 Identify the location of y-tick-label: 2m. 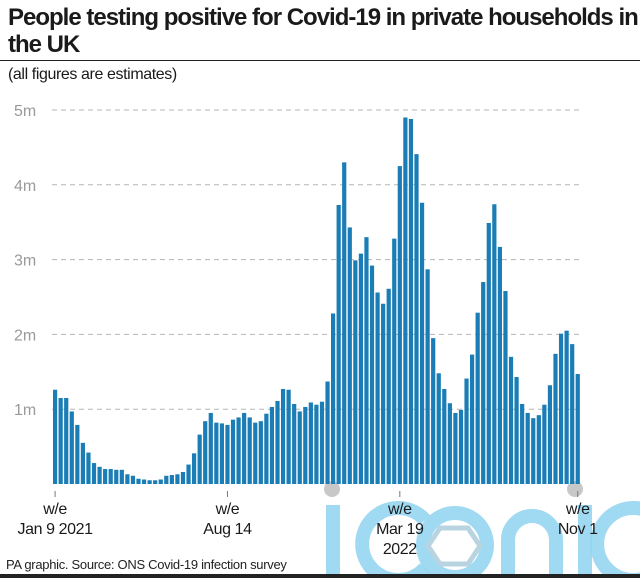
(25, 335).